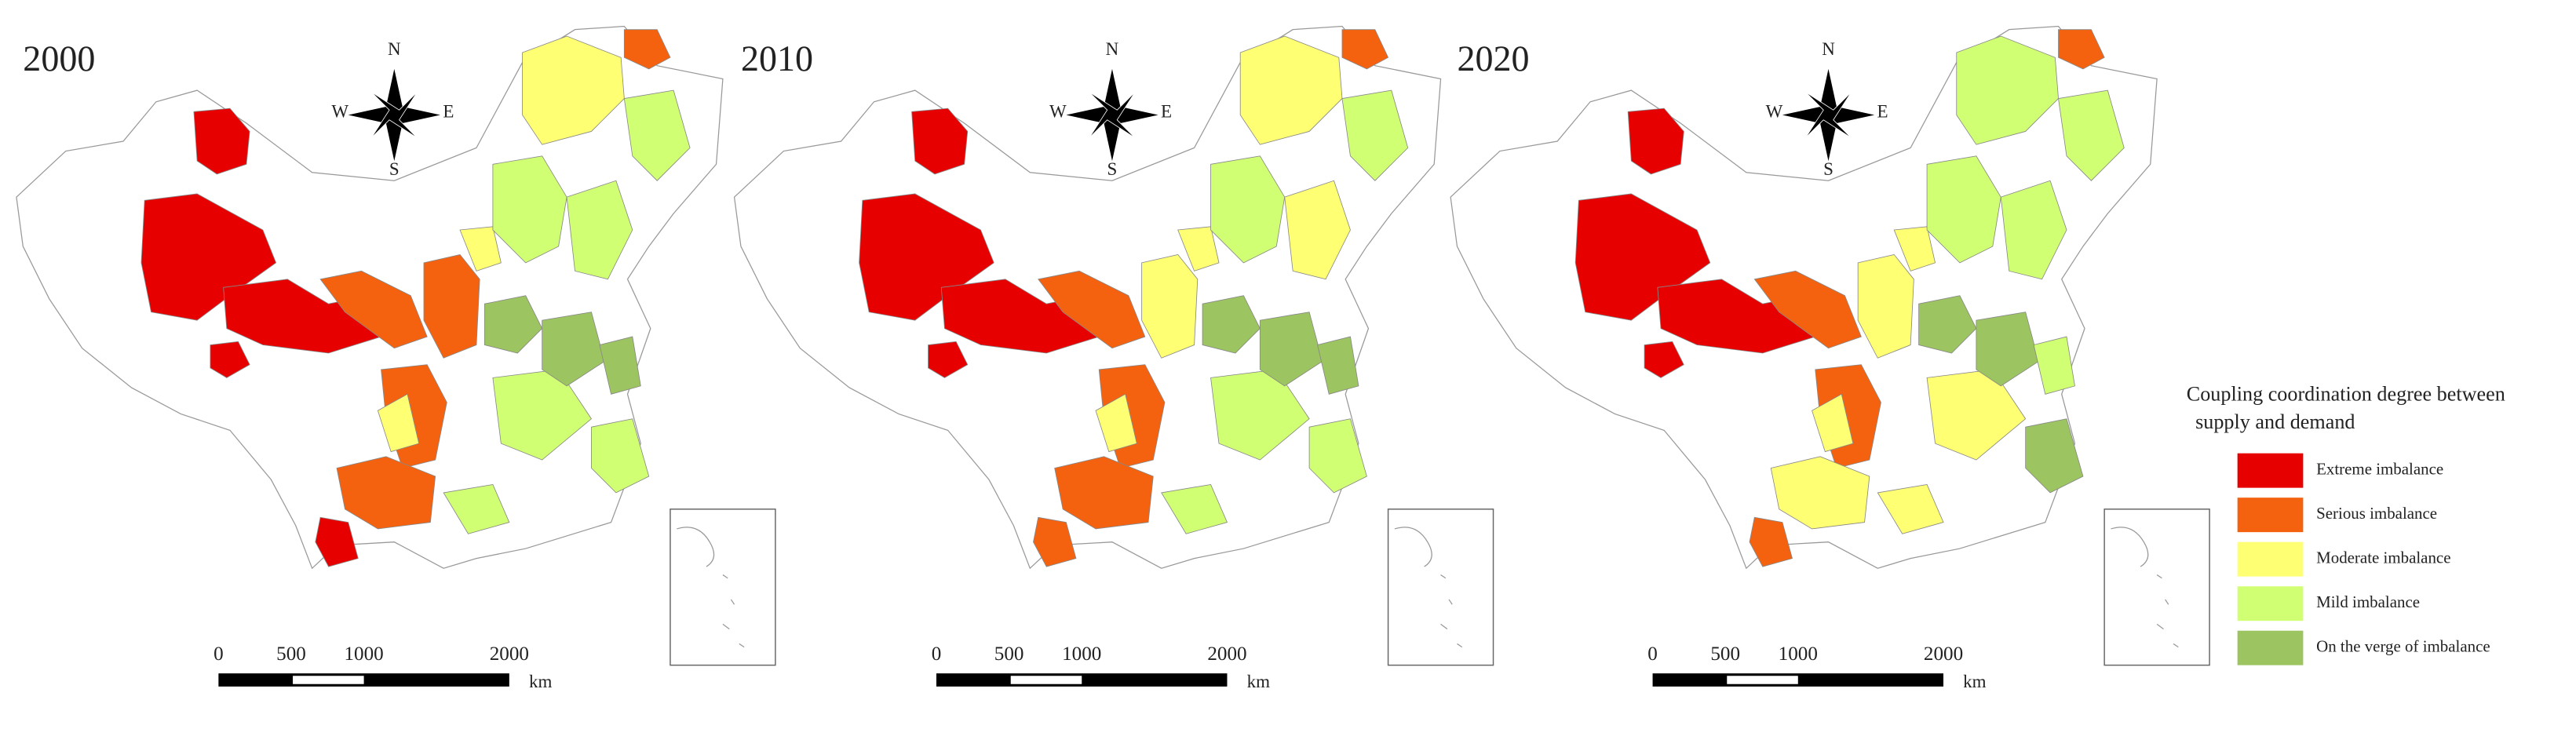 This screenshot has height=729, width=2576. I want to click on scale-bar-frame, so click(1798, 680).